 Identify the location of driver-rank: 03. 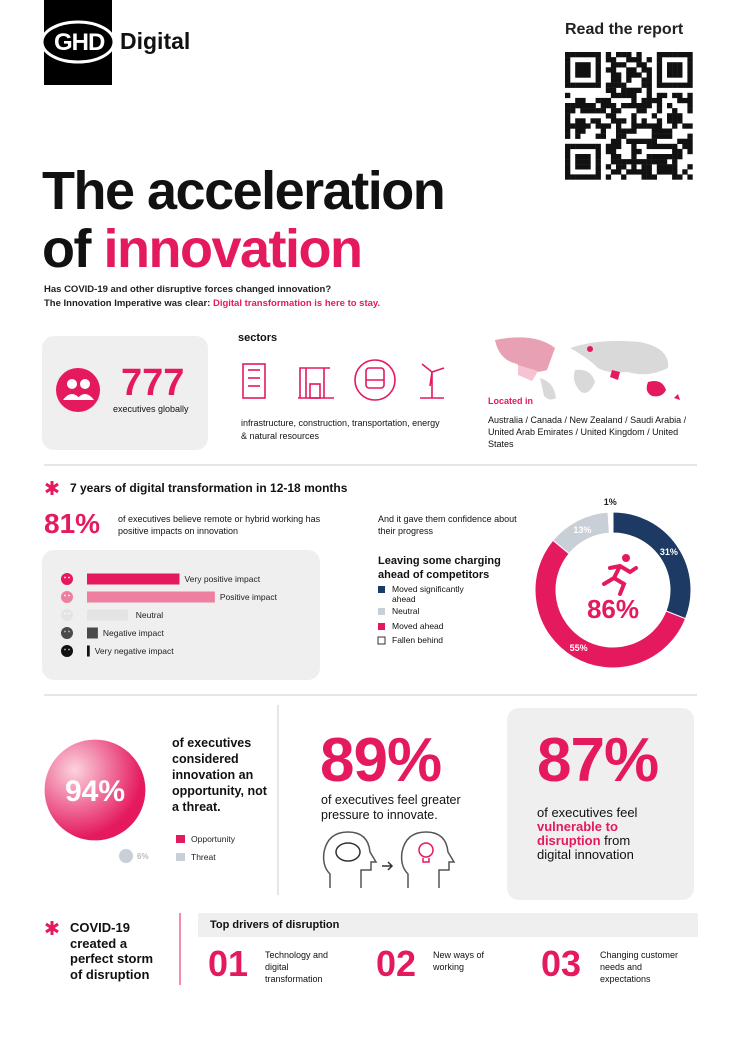
(561, 963).